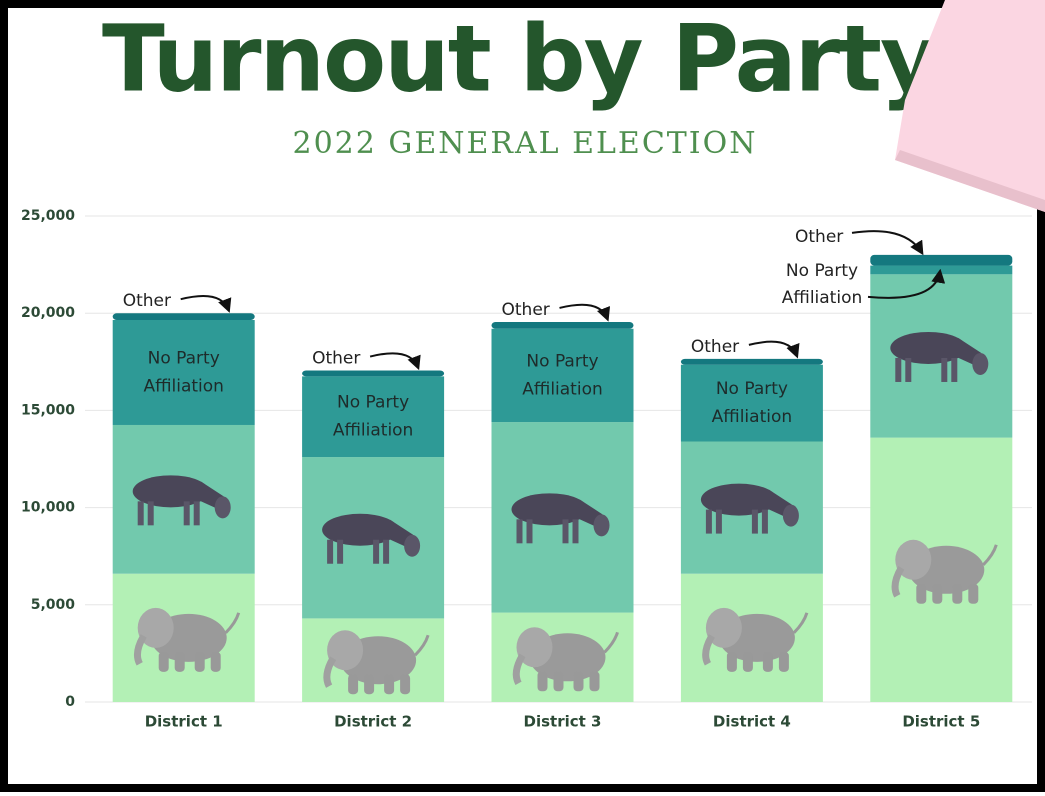 The width and height of the screenshot is (1045, 796). What do you see at coordinates (822, 271) in the screenshot?
I see `annotation: No Party` at bounding box center [822, 271].